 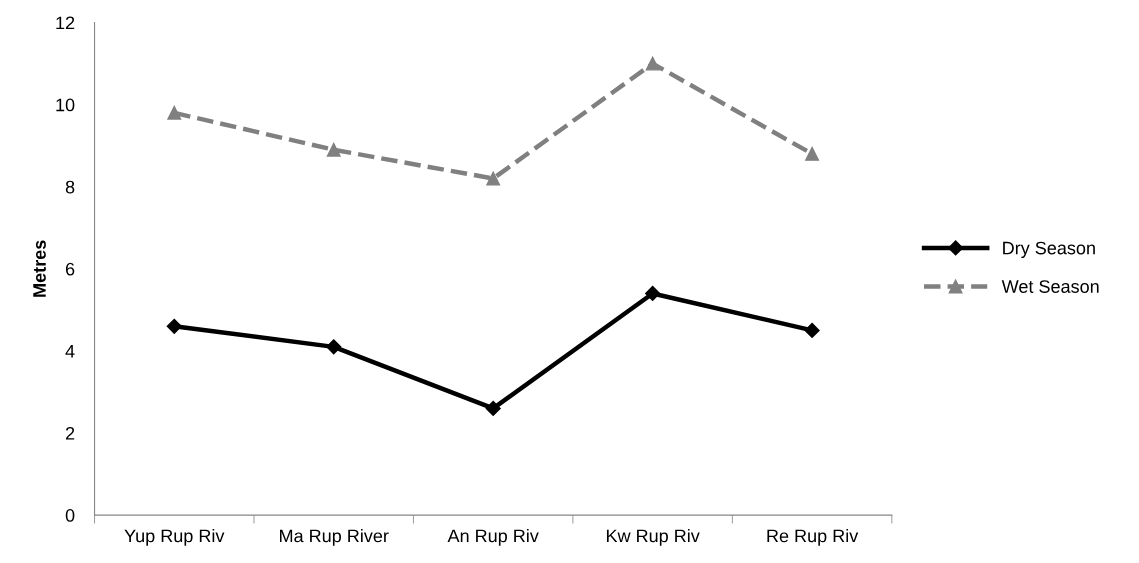 I want to click on legend-label: Wet Season, so click(x=1050, y=286).